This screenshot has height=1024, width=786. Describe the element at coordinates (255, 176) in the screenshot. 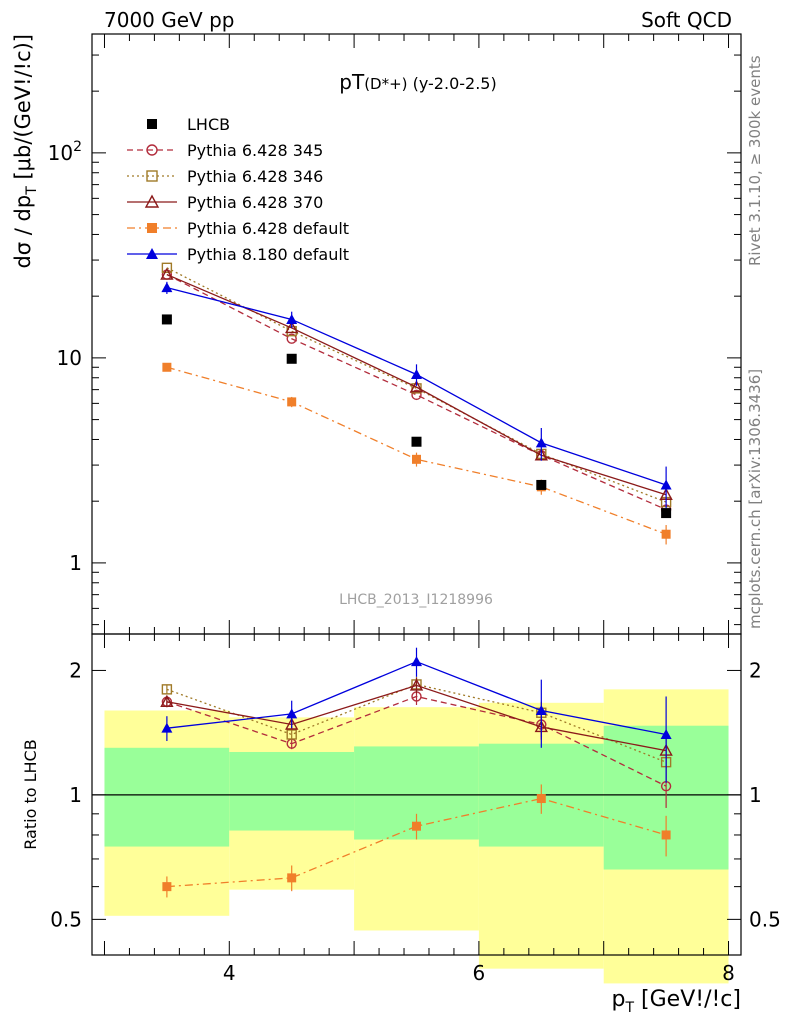

I see `legend-label: Pythia 6.428 346` at that location.